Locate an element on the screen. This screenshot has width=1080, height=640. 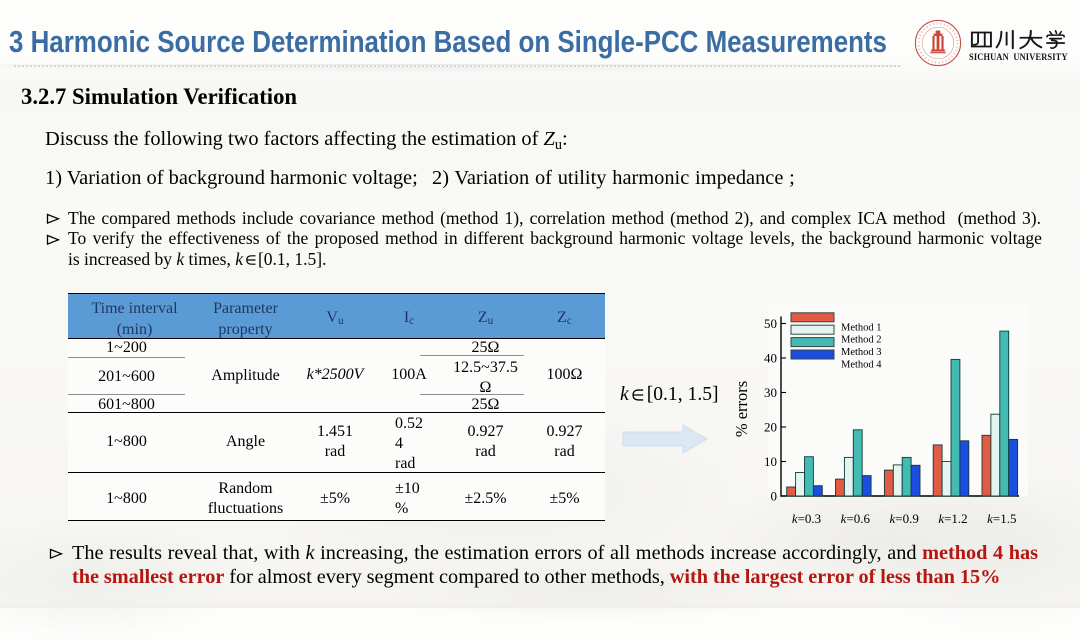
svg-text: 10 is located at coordinates (770, 461).